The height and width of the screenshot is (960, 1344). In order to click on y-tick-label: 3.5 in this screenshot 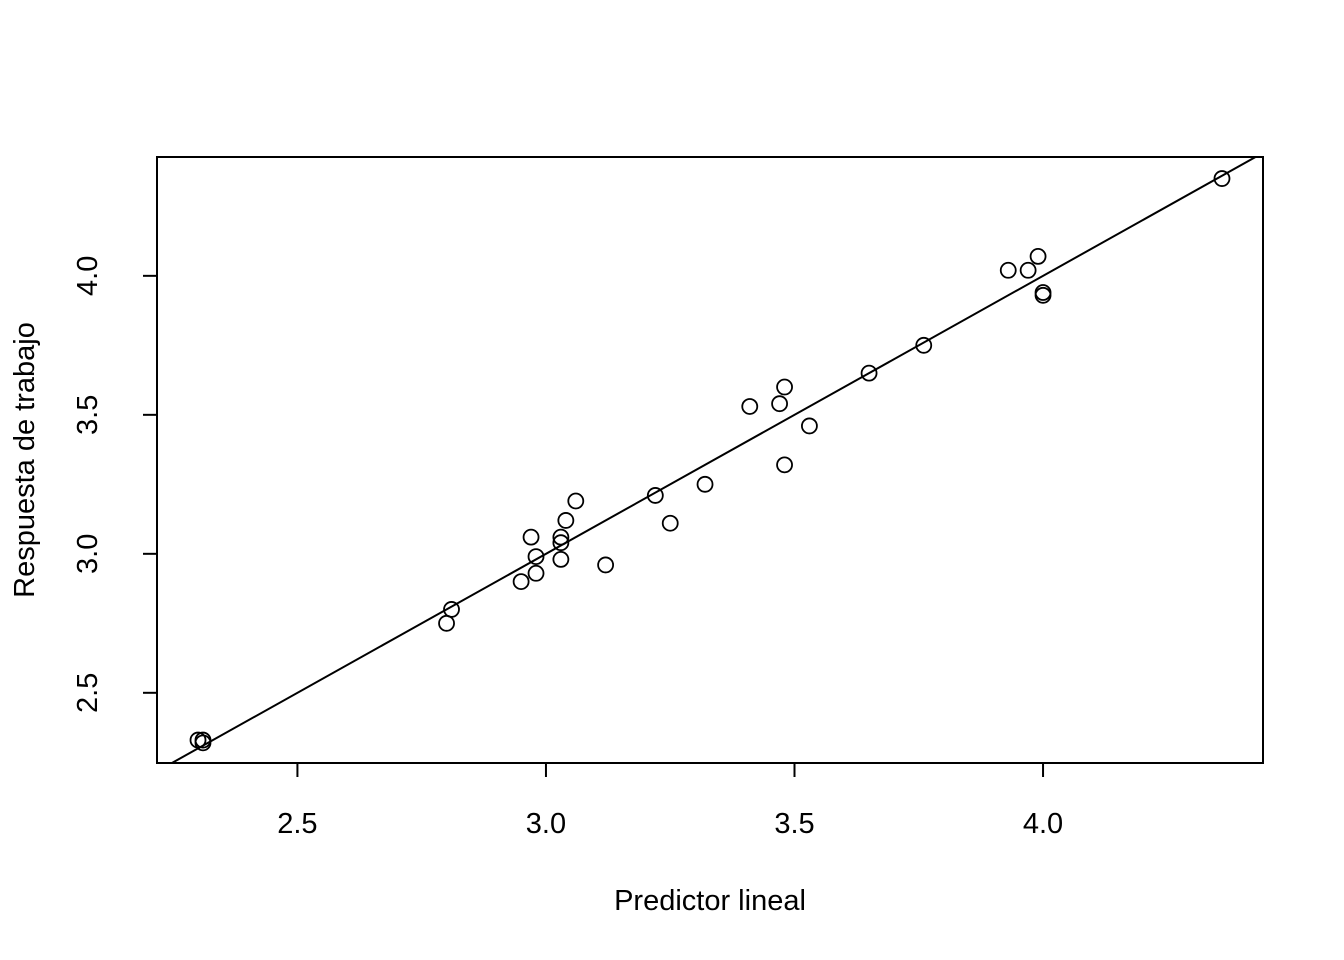, I will do `click(88, 415)`.